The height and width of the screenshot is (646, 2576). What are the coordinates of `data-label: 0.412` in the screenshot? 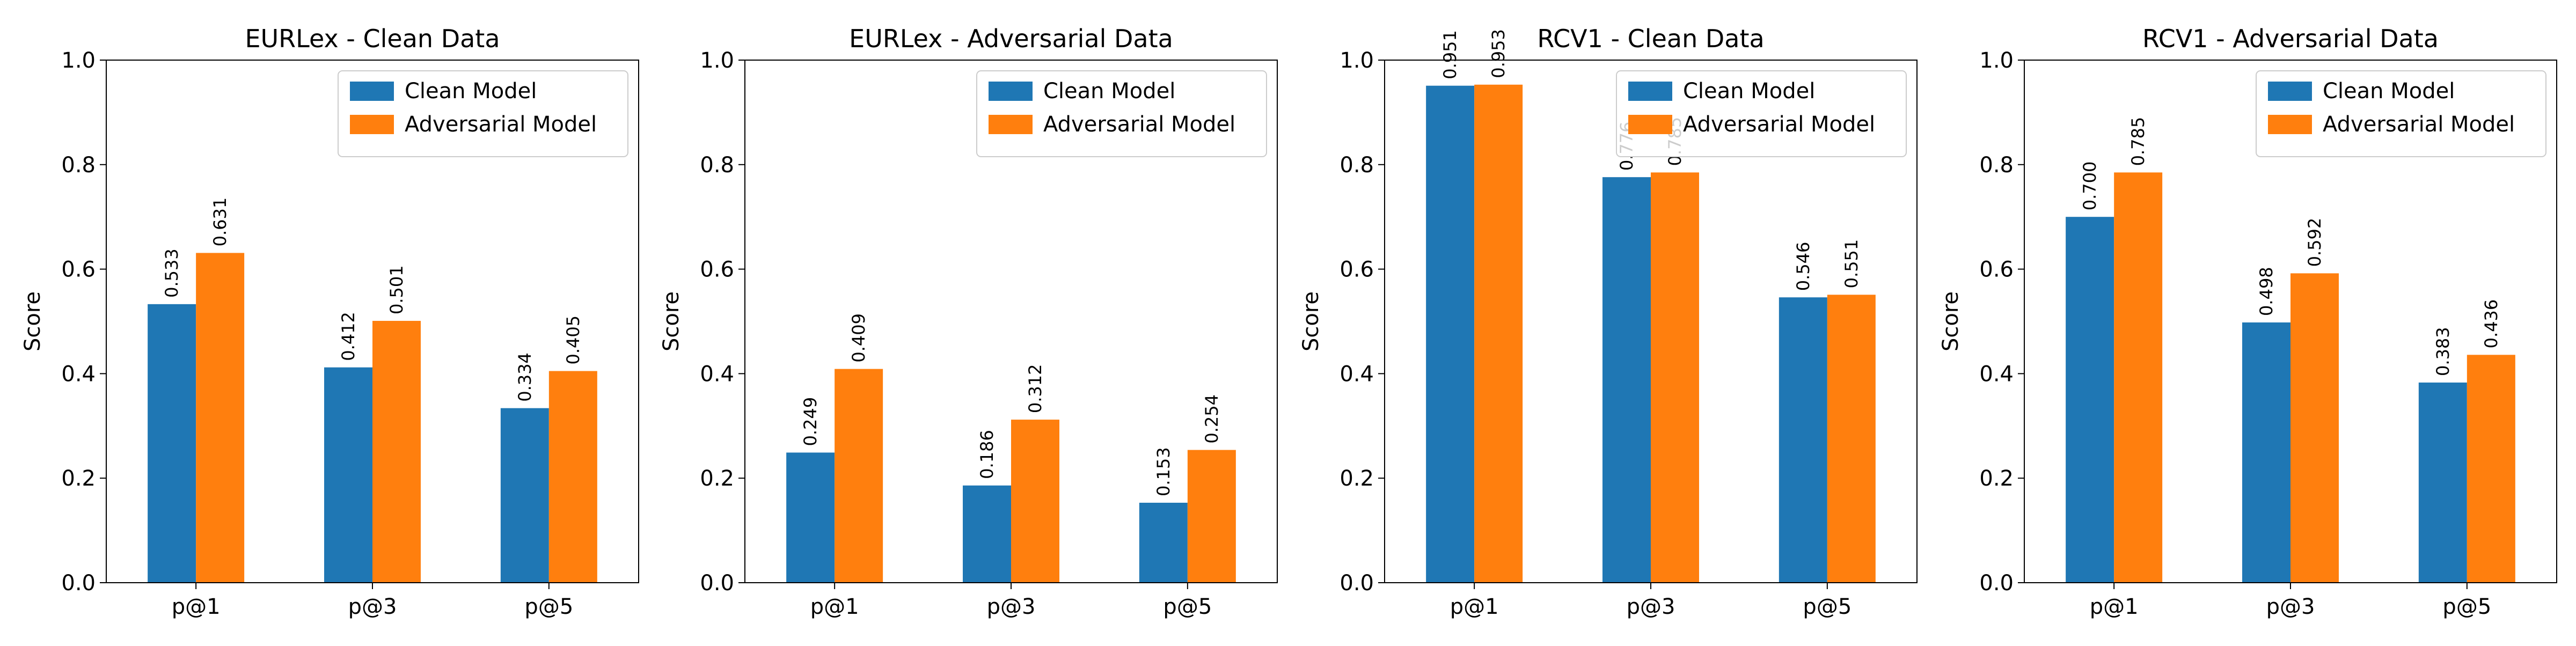 It's located at (348, 336).